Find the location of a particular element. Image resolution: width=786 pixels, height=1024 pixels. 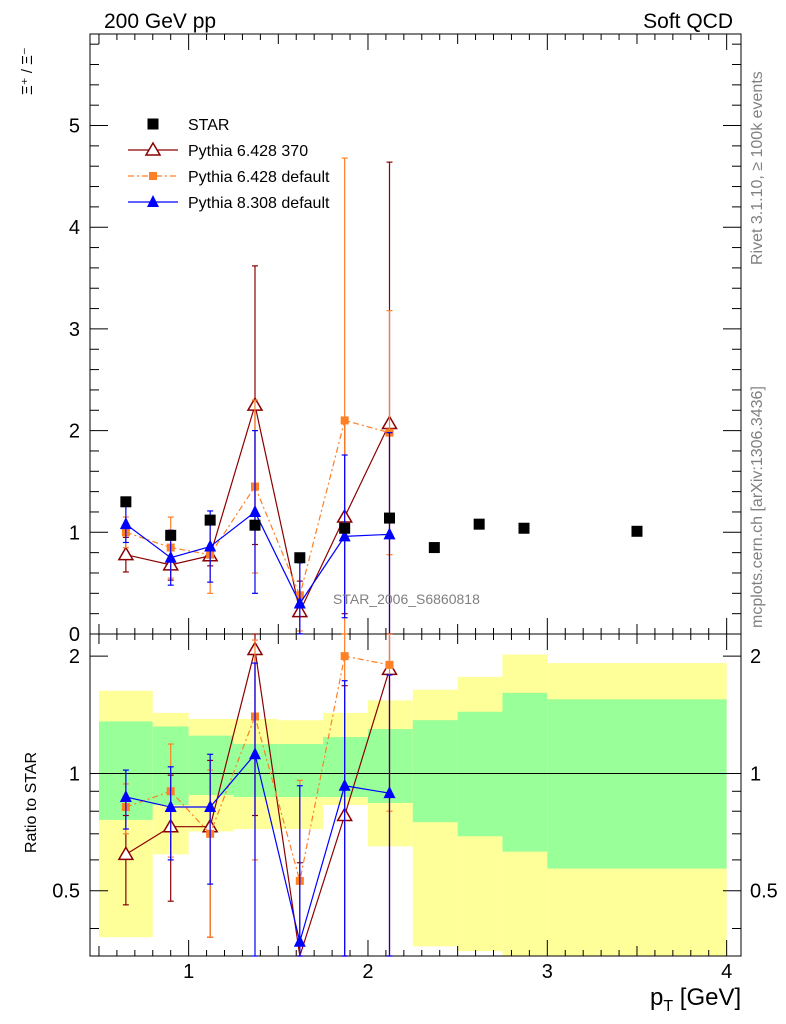

x-axis-label: pT [GeV] is located at coordinates (695, 999).